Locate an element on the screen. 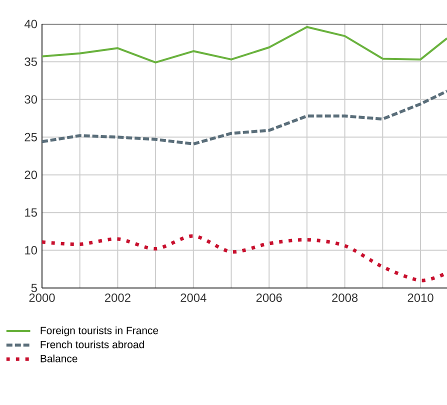 The height and width of the screenshot is (405, 447). y-tick-label: 10 is located at coordinates (31, 250).